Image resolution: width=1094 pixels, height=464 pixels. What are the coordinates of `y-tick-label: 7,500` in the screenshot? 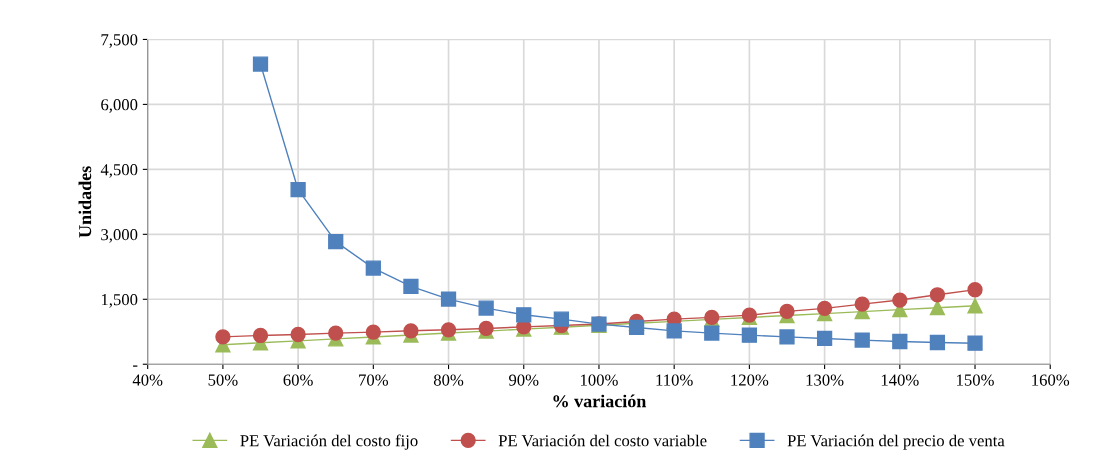 It's located at (119, 41).